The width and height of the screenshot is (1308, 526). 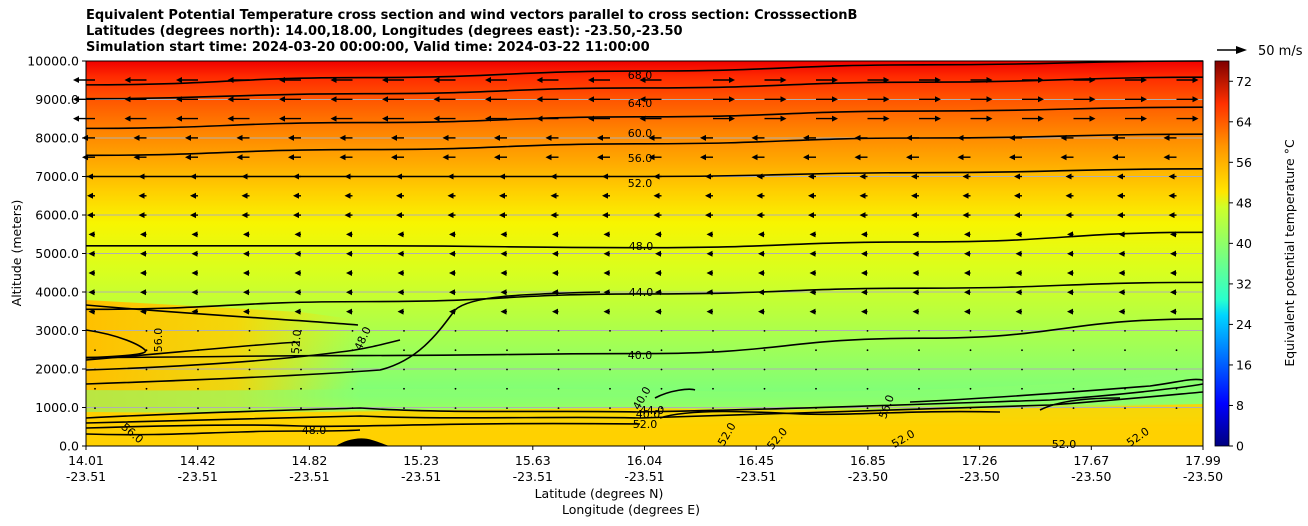 What do you see at coordinates (1289, 253) in the screenshot?
I see `colorbar-label: Equivalent potential temperature °C` at bounding box center [1289, 253].